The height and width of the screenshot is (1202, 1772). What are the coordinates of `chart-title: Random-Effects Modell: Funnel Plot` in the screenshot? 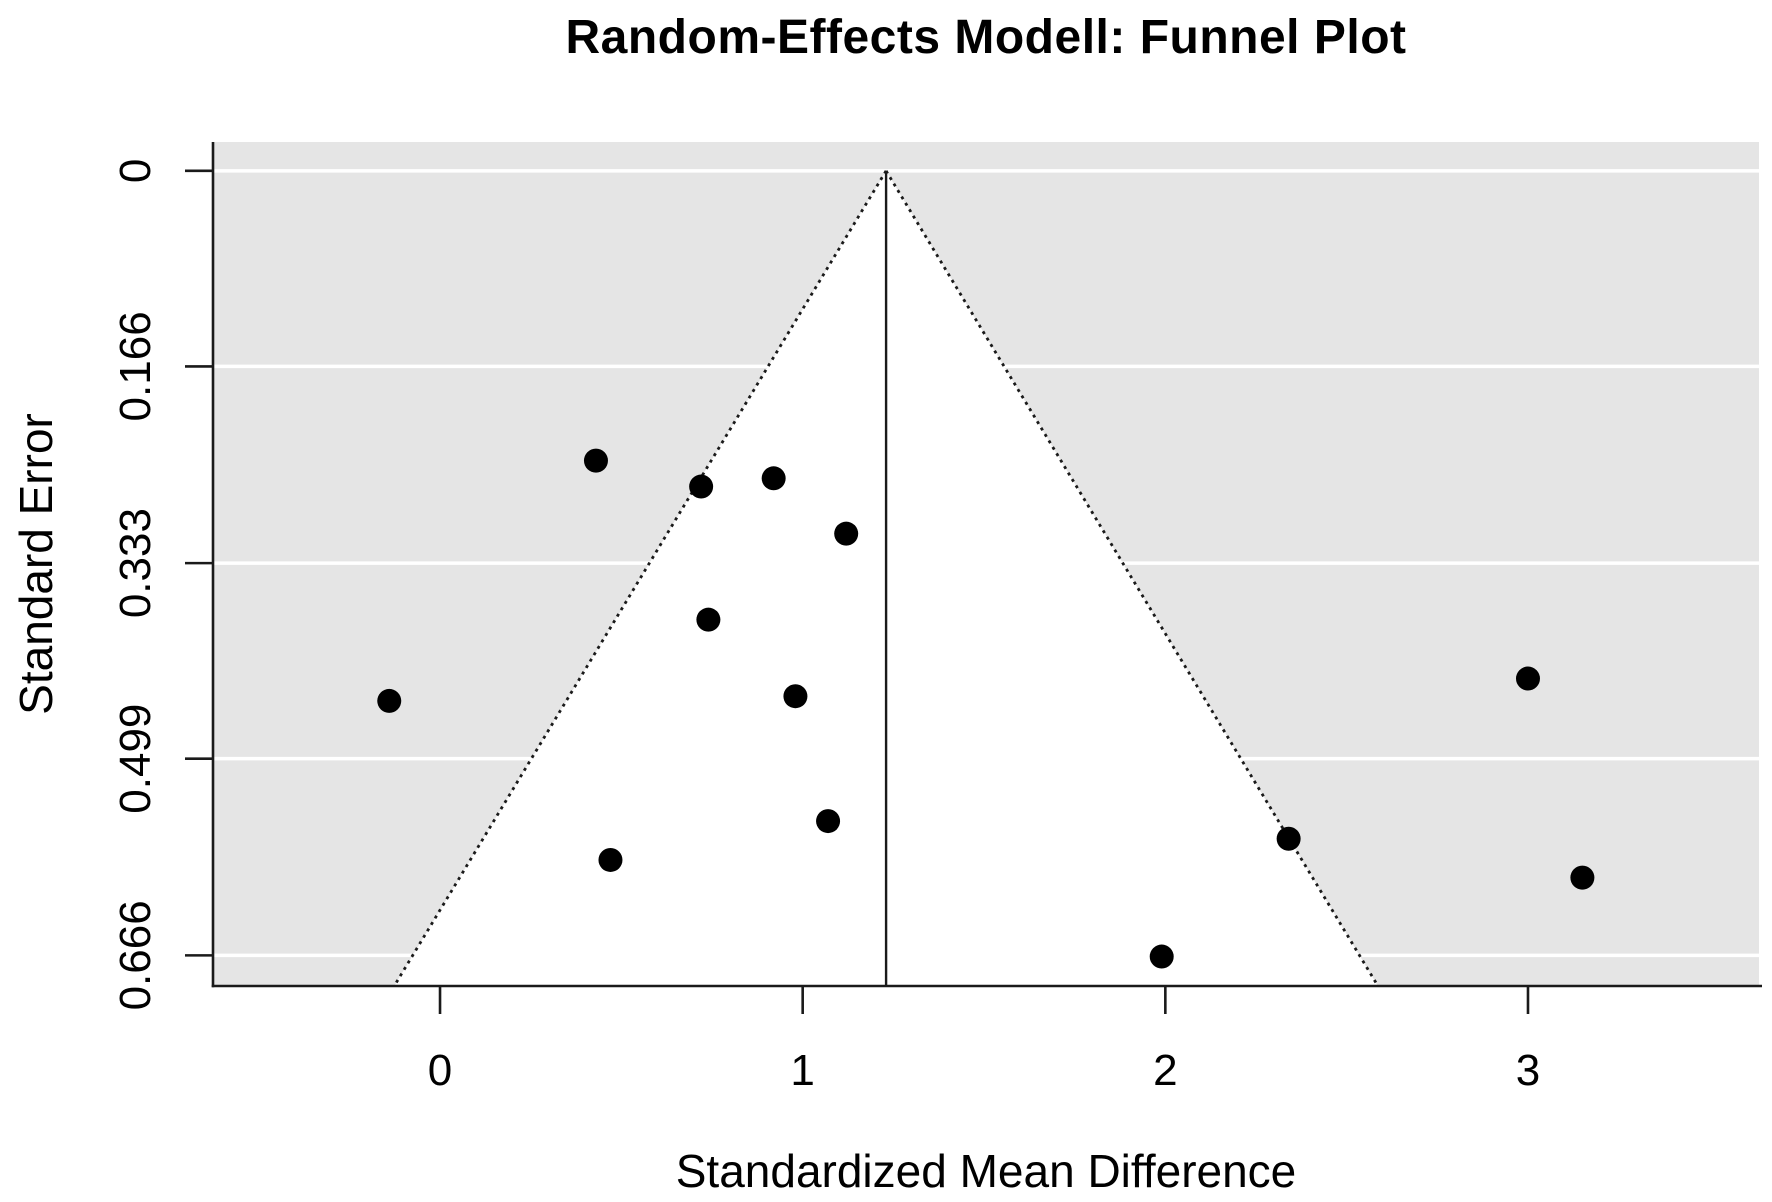 It's located at (986, 37).